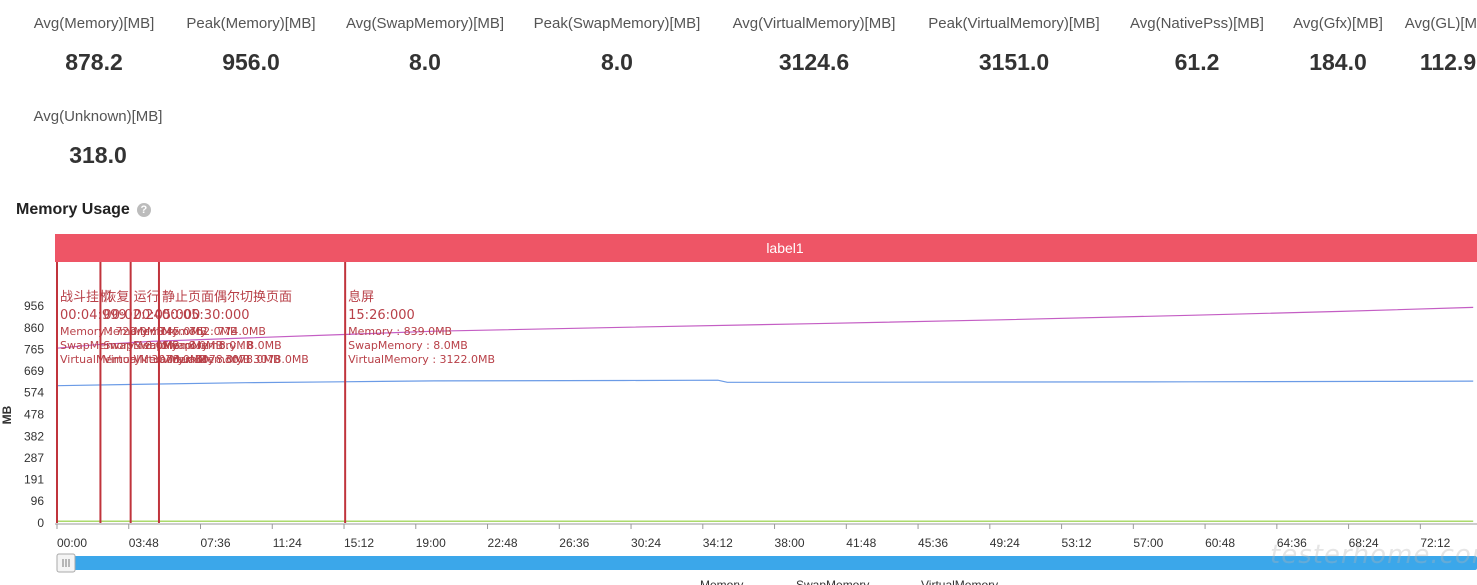 This screenshot has width=1477, height=585. Describe the element at coordinates (617, 23) in the screenshot. I see `stat-label: Peak(SwapMemory)[MB]` at that location.